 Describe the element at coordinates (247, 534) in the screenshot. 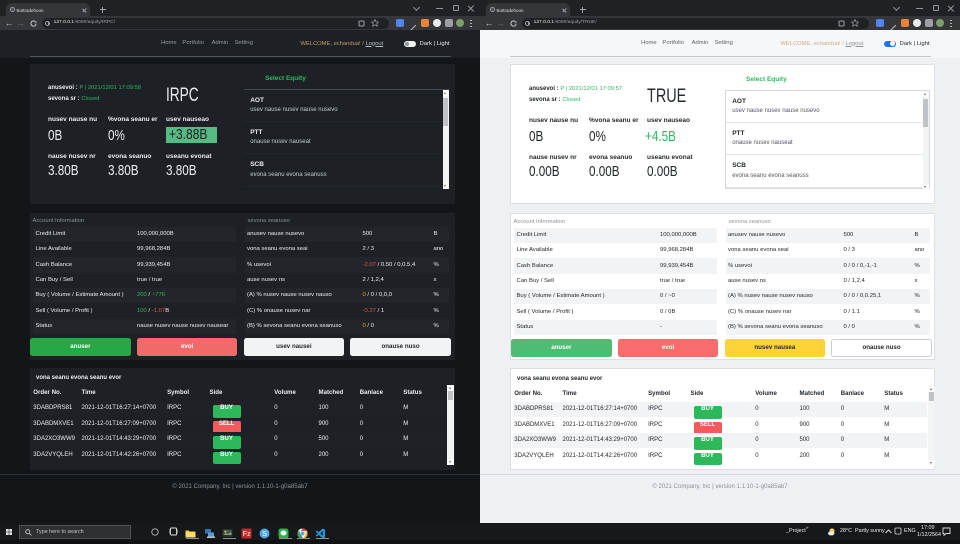

I see `svg-text: Fz` at that location.